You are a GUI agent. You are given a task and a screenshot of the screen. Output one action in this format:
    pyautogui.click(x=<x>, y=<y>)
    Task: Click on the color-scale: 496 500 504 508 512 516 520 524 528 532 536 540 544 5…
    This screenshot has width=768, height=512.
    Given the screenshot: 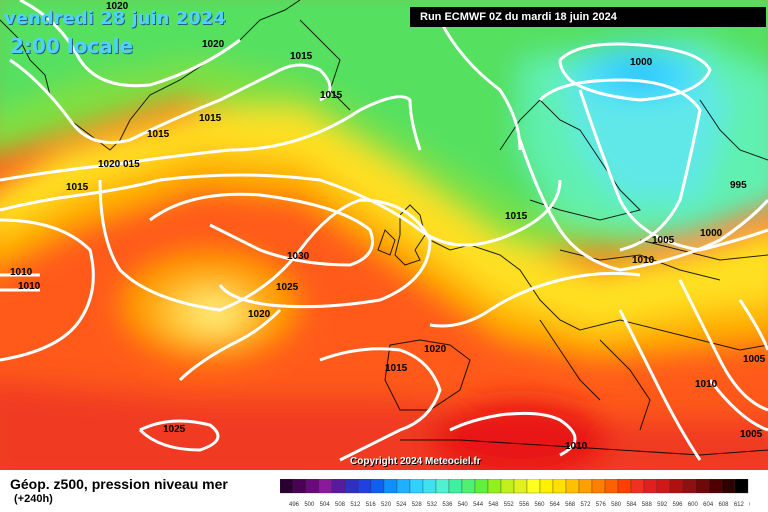 What is the action you would take?
    pyautogui.click(x=515, y=493)
    